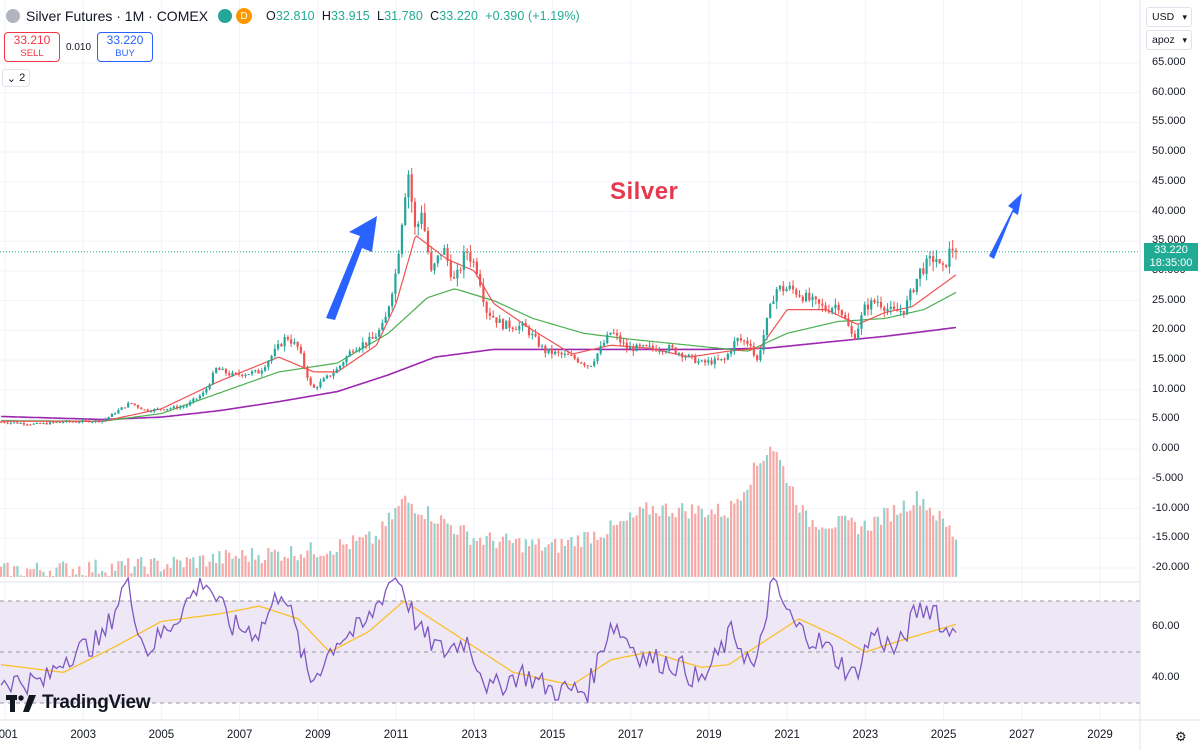  I want to click on currency-select: USD ▾, so click(1169, 17).